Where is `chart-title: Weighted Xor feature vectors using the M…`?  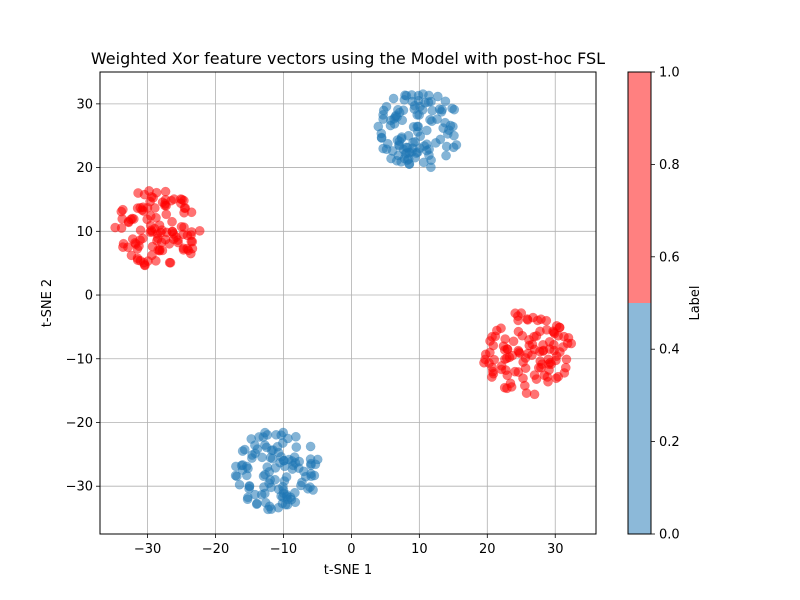 chart-title: Weighted Xor feature vectors using the M… is located at coordinates (348, 58).